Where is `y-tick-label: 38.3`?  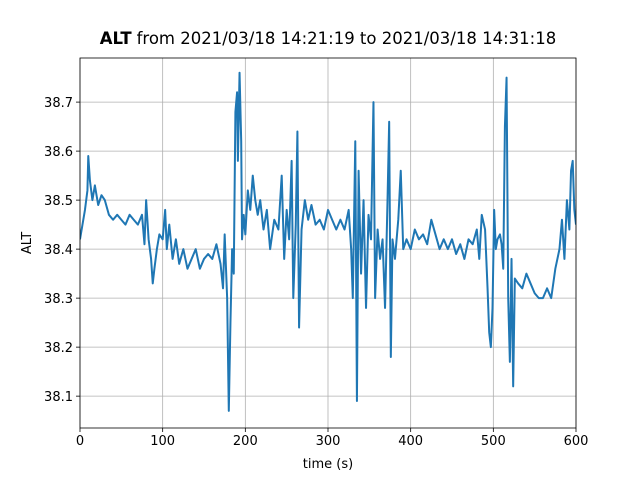
y-tick-label: 38.3 is located at coordinates (58, 299).